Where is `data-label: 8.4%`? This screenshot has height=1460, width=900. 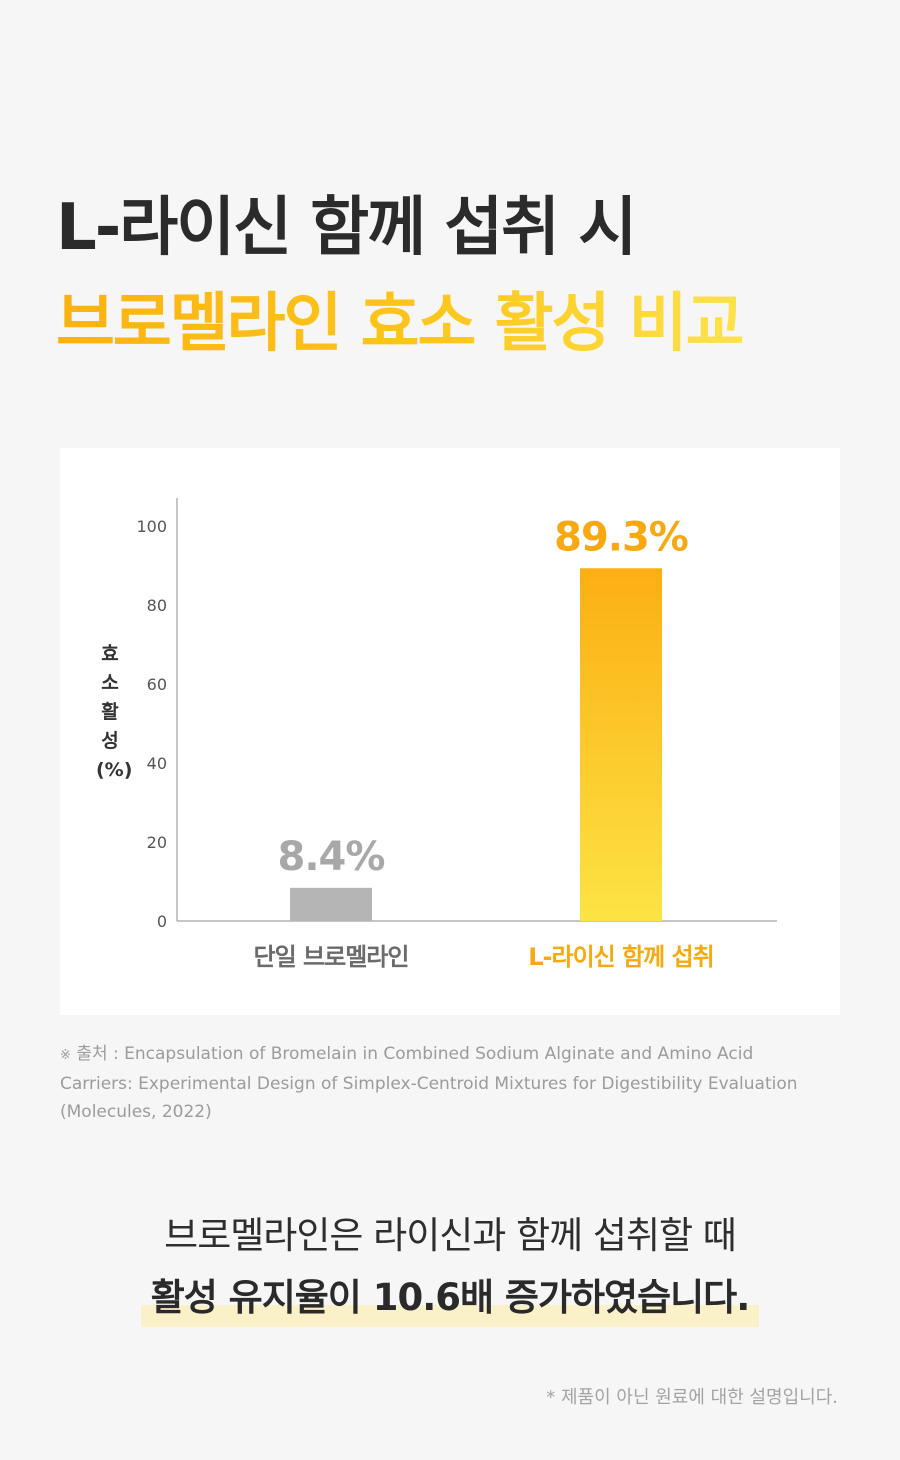 data-label: 8.4% is located at coordinates (331, 857).